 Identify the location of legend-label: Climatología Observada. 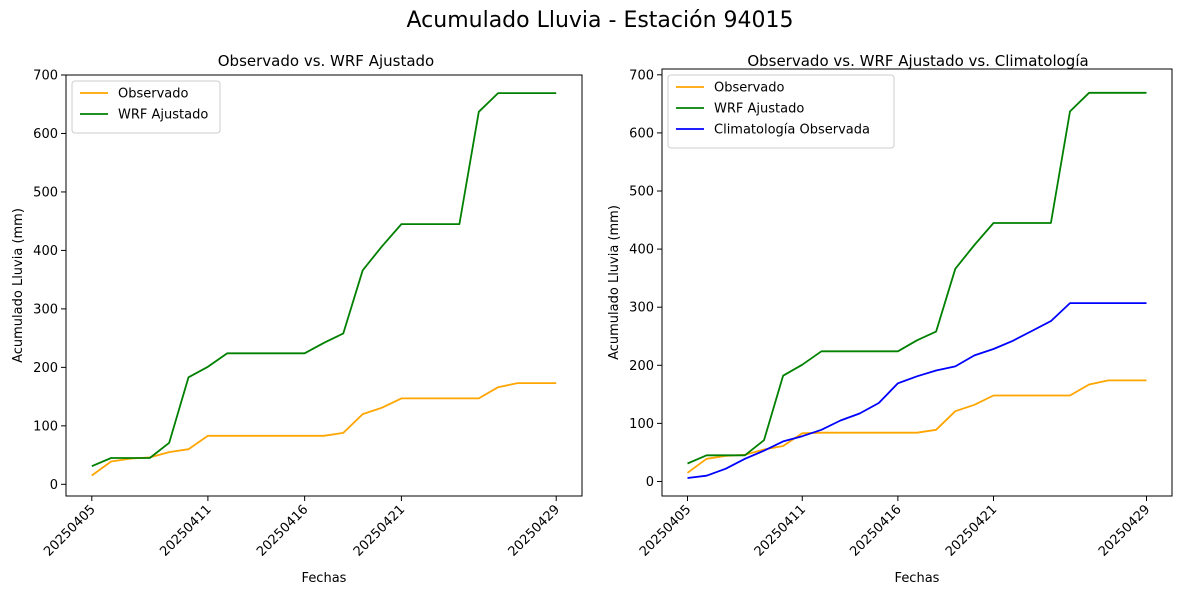
(792, 130).